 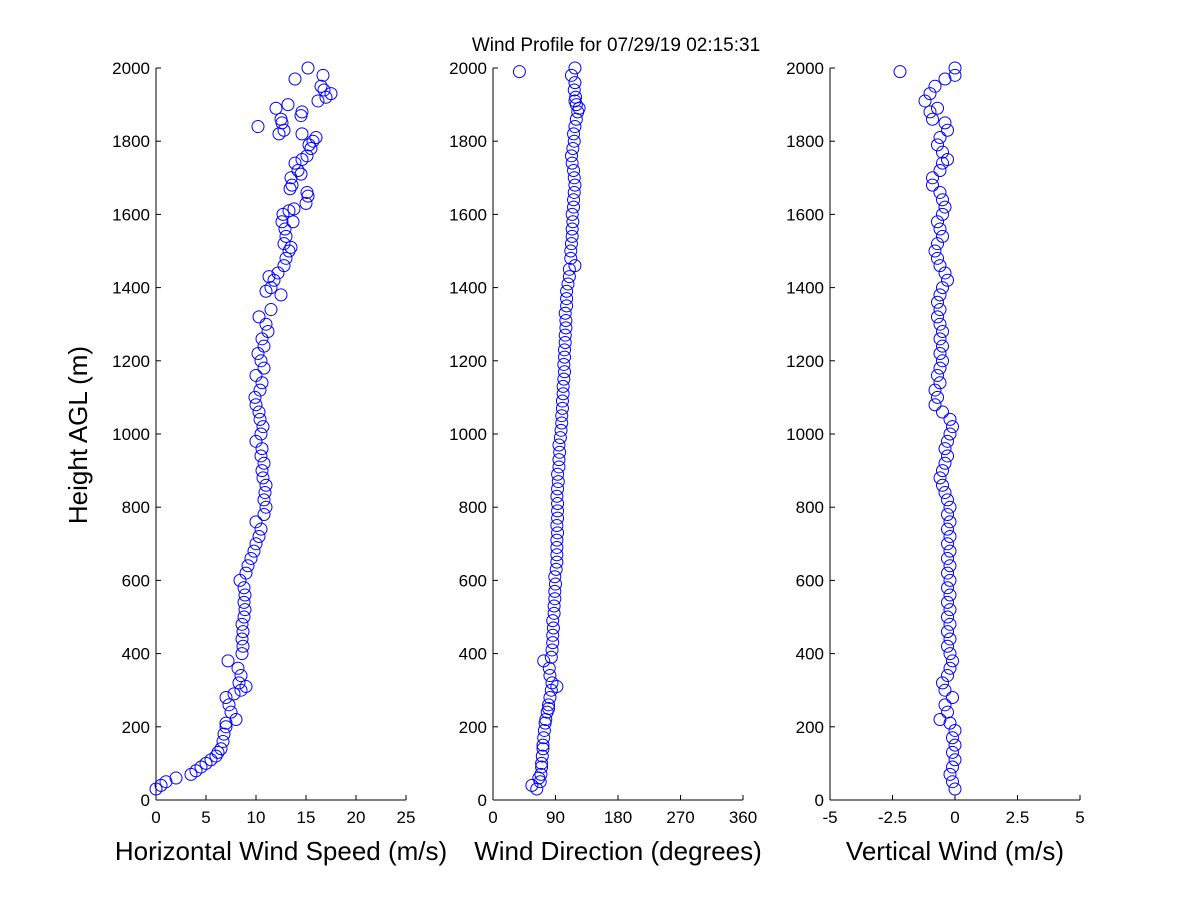 What do you see at coordinates (468, 68) in the screenshot?
I see `y-tick-label: 2000` at bounding box center [468, 68].